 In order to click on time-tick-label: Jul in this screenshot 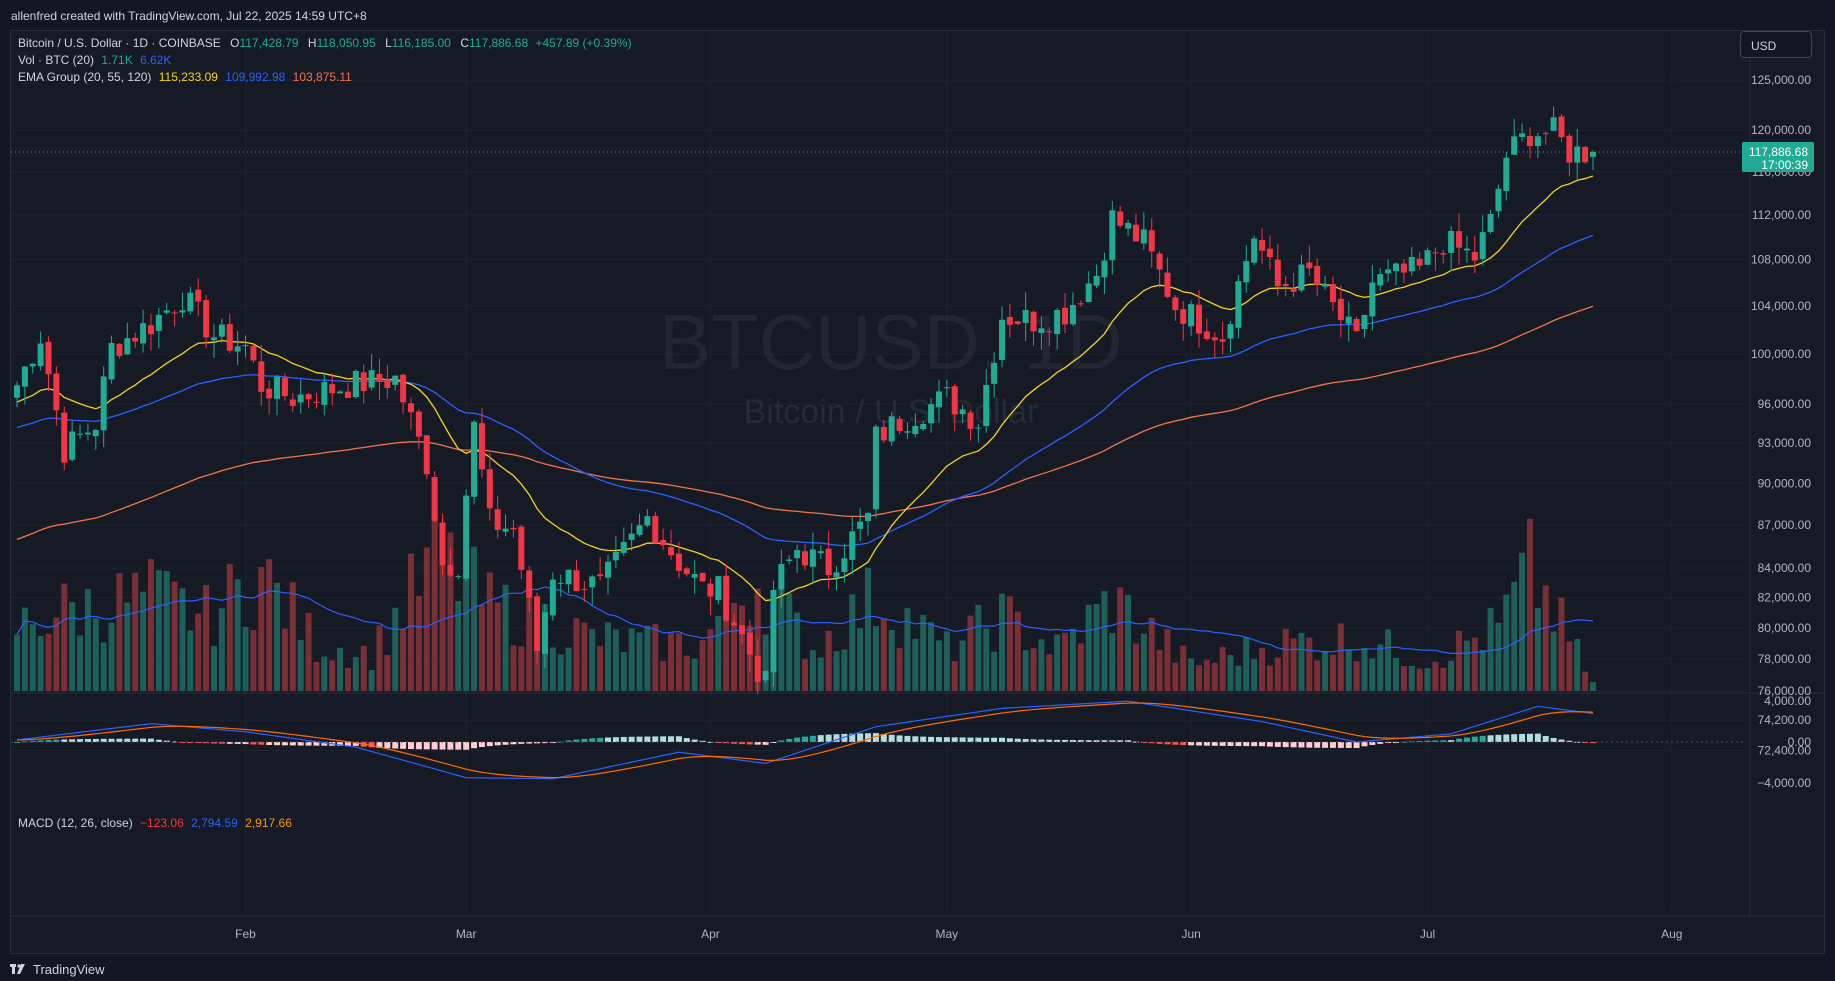, I will do `click(1427, 934)`.